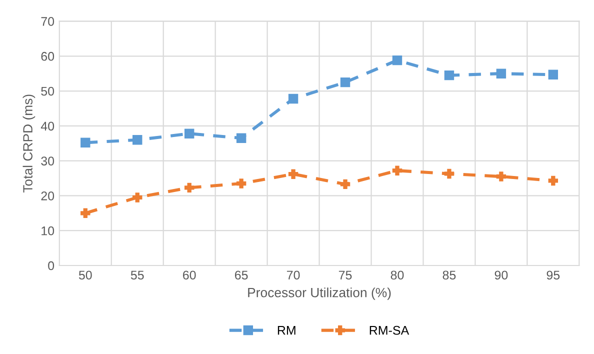 The image size is (594, 354). I want to click on y-axis-title: Total CRPD (ms), so click(29, 143).